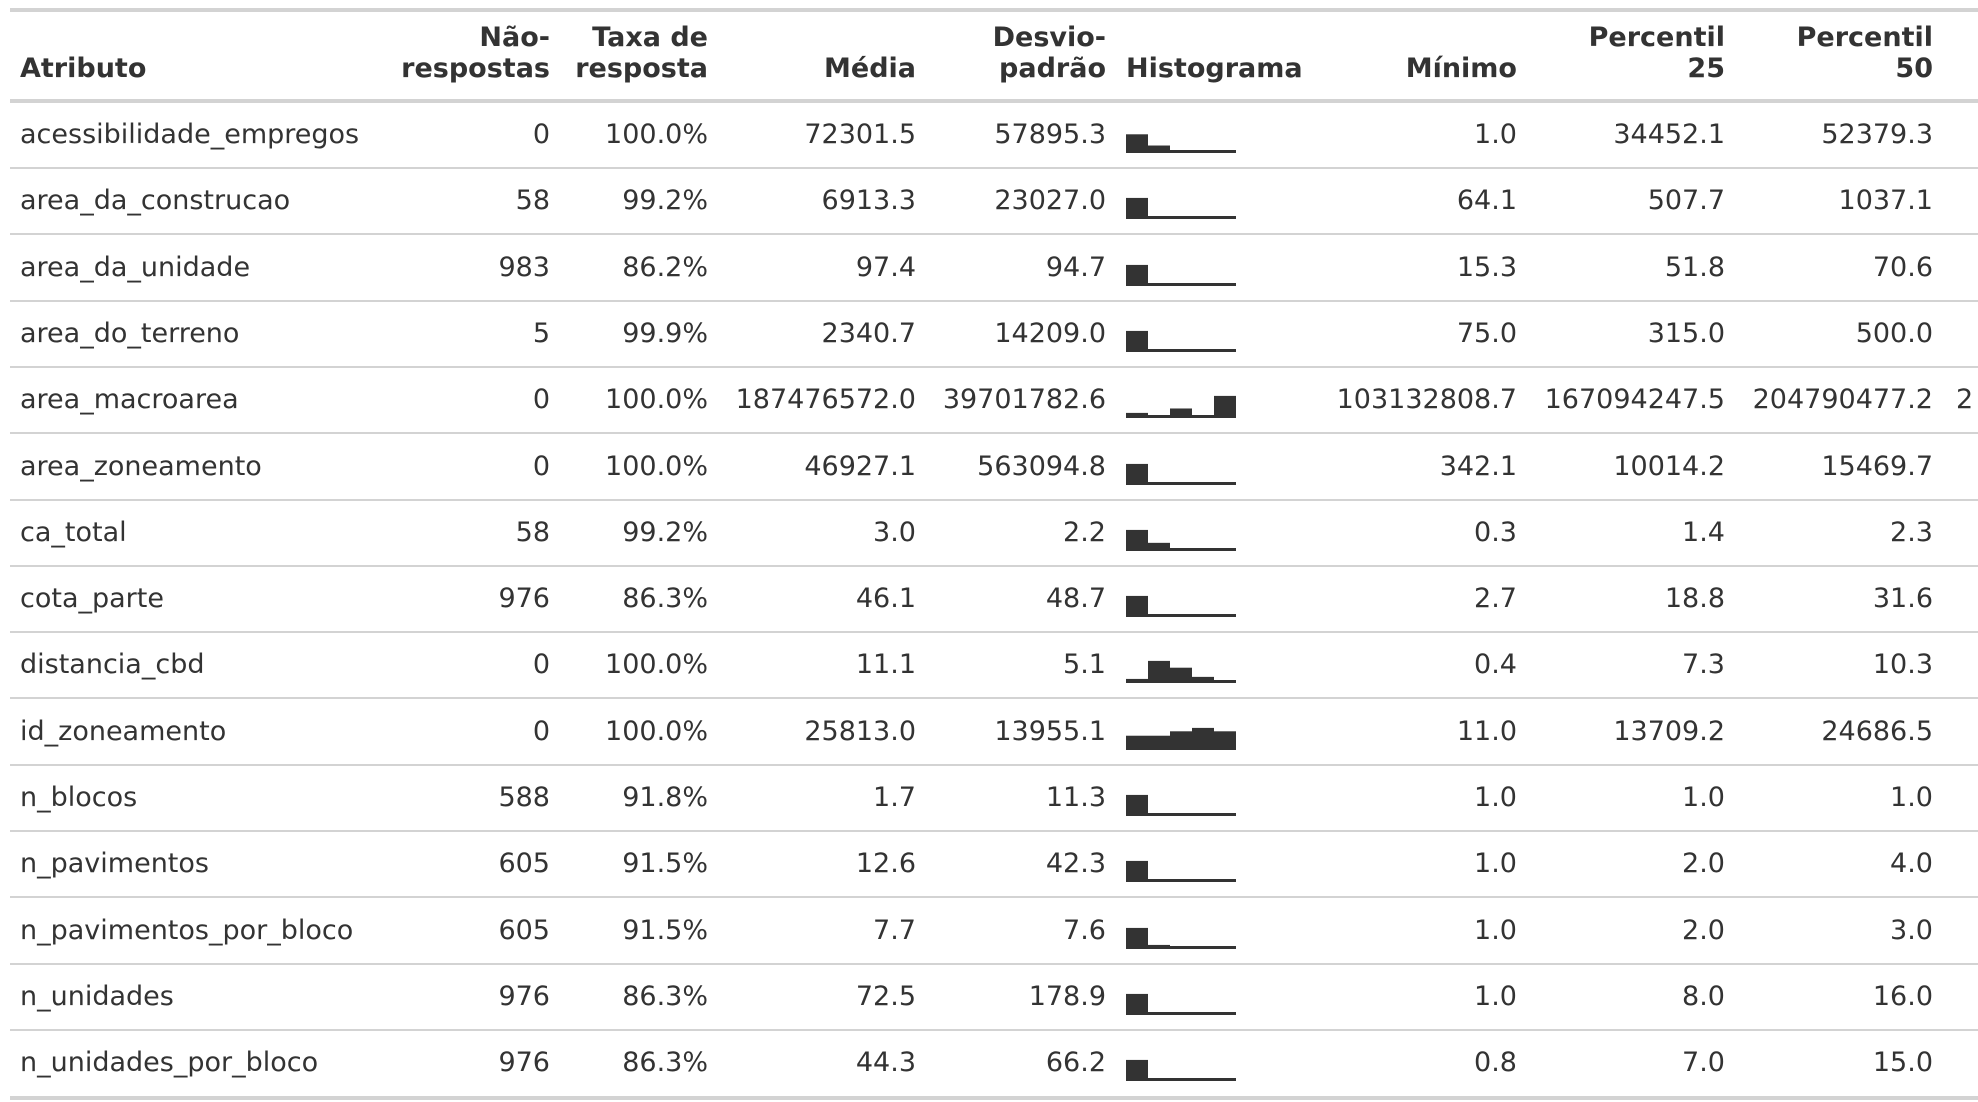  Describe the element at coordinates (1075, 267) in the screenshot. I see `cell-desvio-padrao: 94.7` at that location.